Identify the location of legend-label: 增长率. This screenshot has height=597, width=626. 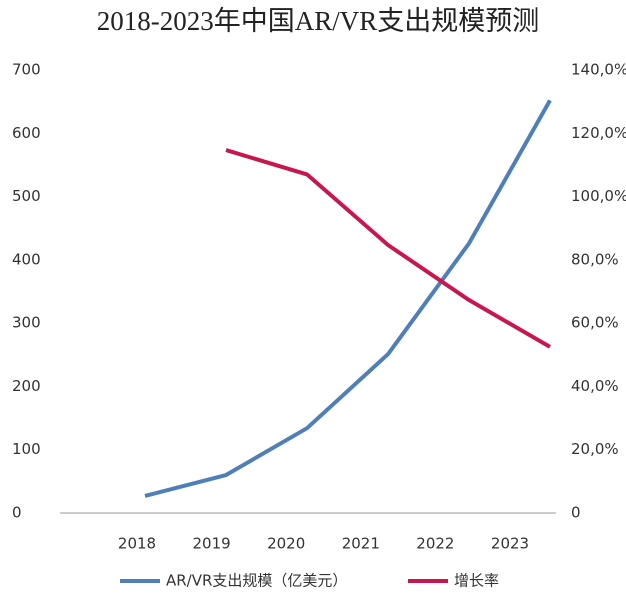
(476, 581).